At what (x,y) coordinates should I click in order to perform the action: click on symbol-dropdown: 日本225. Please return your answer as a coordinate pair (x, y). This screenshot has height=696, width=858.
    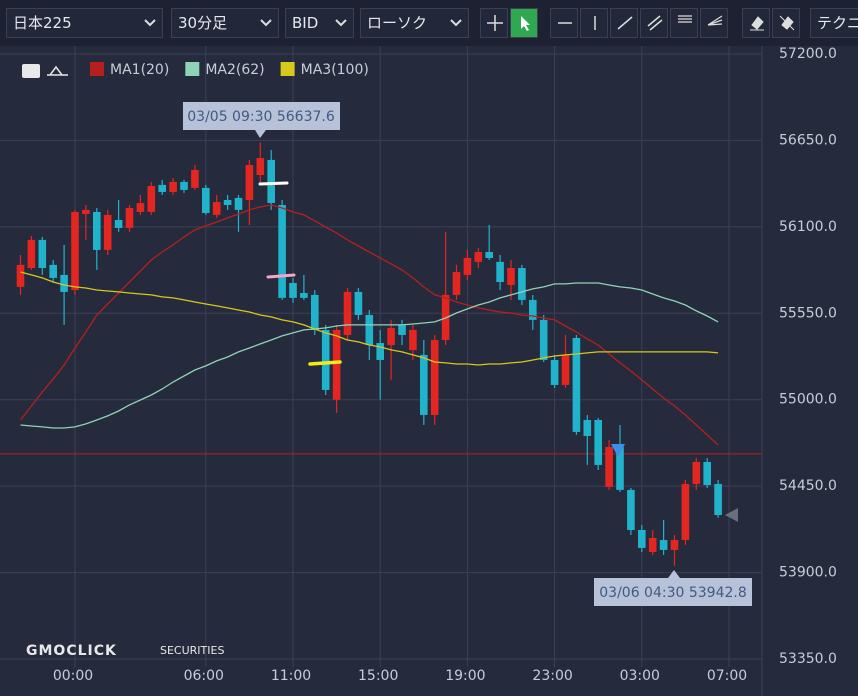
    Looking at the image, I should click on (84, 23).